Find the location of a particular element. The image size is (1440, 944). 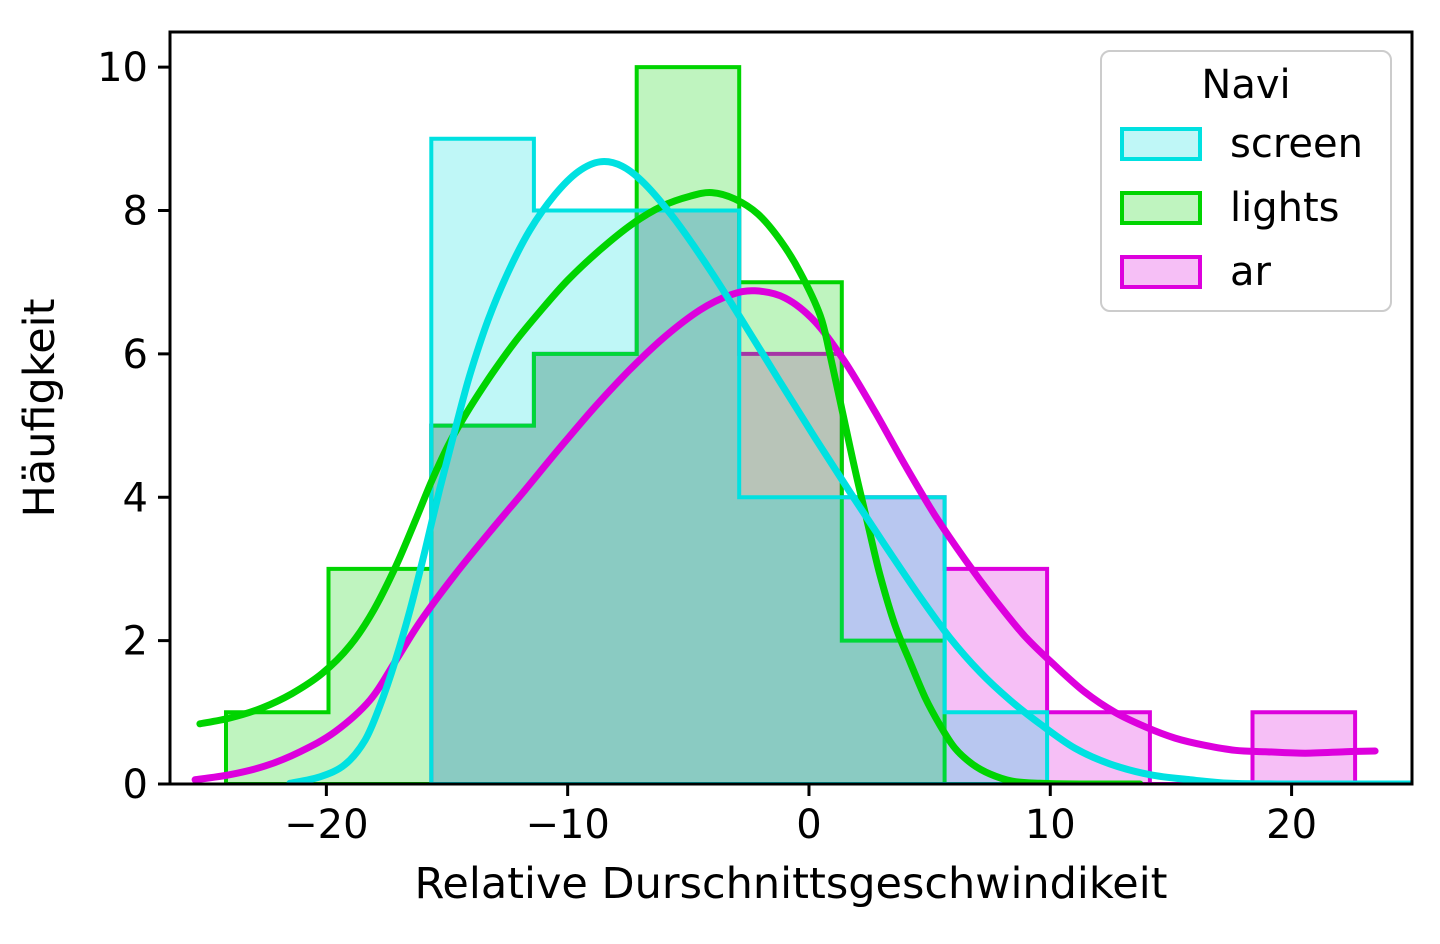

y-tick-label: 6 is located at coordinates (135, 355).